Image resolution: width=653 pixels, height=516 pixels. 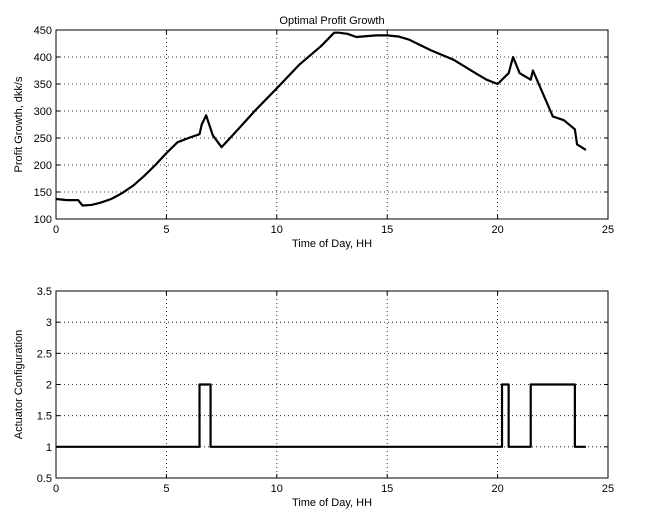 I want to click on chart1-ylabel: Profit Growth, dkk/s, so click(x=19, y=124).